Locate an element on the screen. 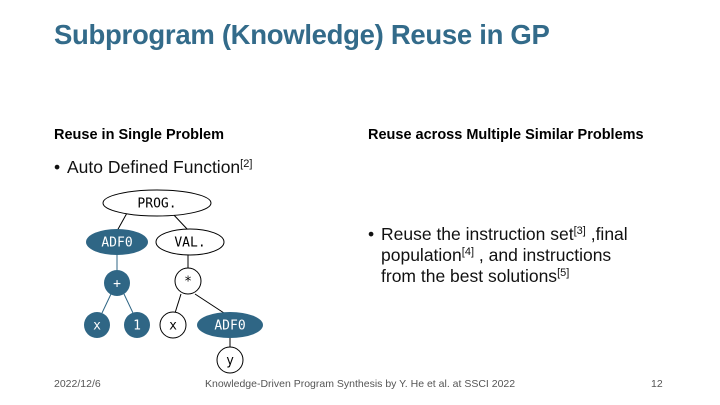 Image resolution: width=720 pixels, height=405 pixels. node-val-label: VAL. is located at coordinates (189, 243).